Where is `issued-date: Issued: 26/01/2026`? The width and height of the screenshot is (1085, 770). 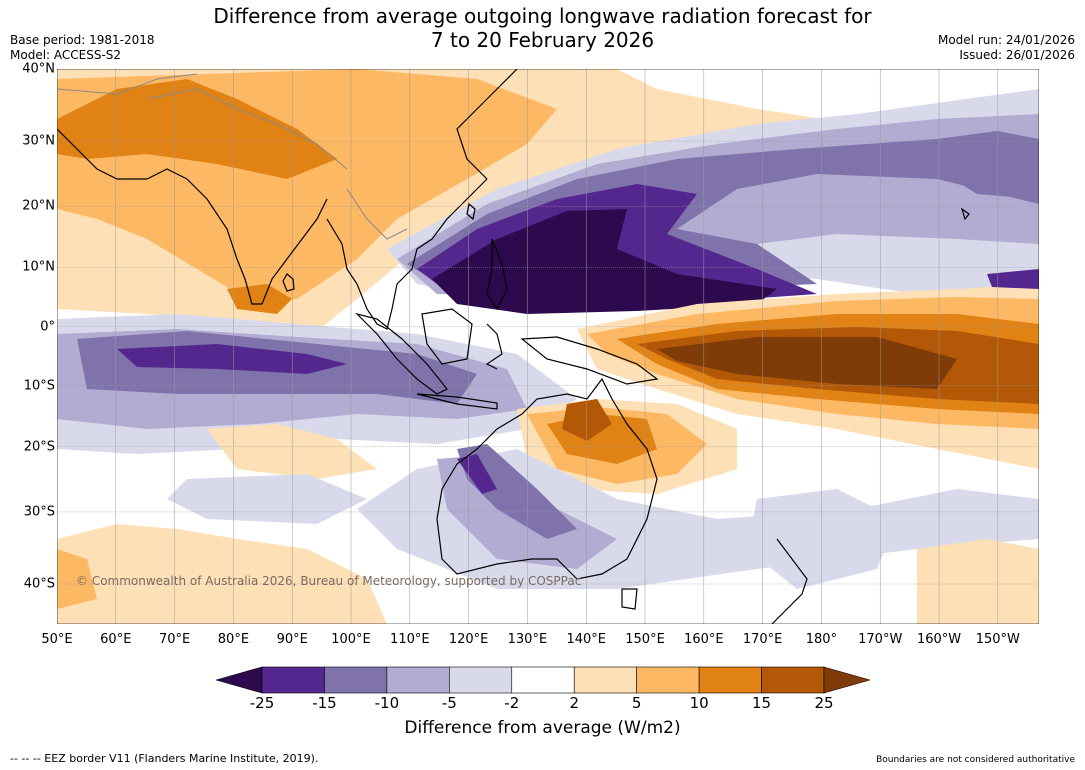
issued-date: Issued: 26/01/2026 is located at coordinates (1017, 55).